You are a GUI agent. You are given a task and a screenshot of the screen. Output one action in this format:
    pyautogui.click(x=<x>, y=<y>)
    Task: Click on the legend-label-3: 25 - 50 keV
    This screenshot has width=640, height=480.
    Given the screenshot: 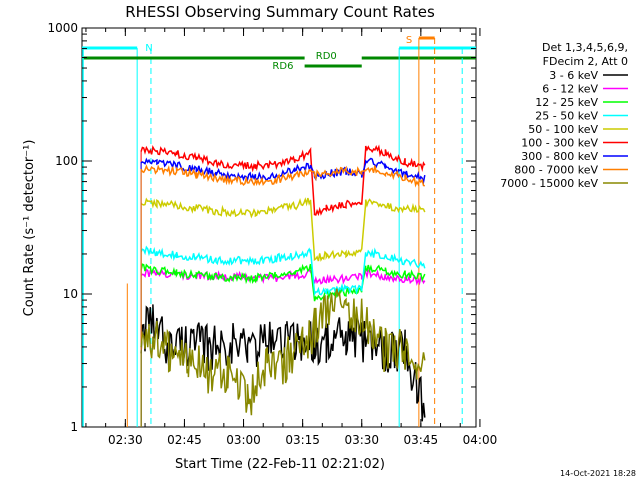 What is the action you would take?
    pyautogui.click(x=566, y=116)
    